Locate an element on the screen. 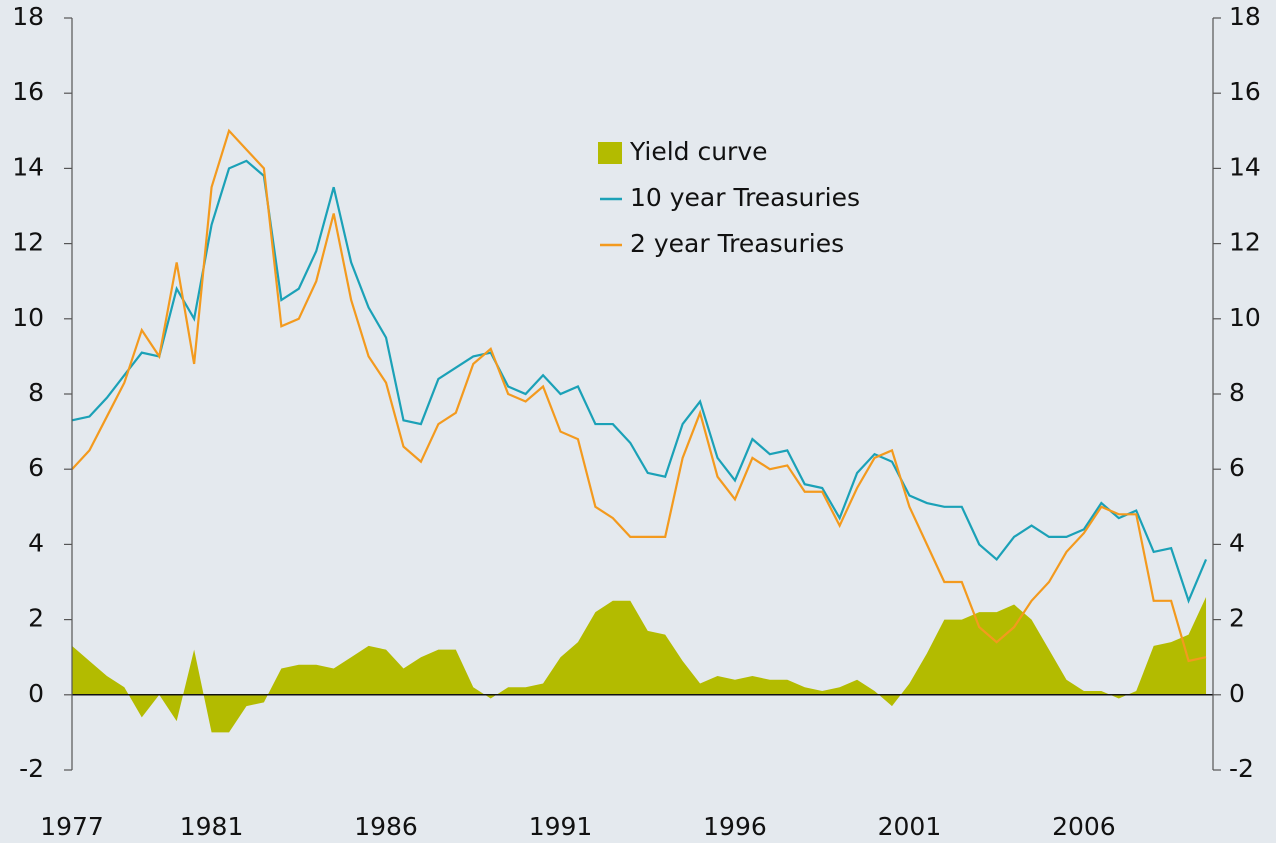 The image size is (1276, 843). y-tick-label: 2 is located at coordinates (36, 618).